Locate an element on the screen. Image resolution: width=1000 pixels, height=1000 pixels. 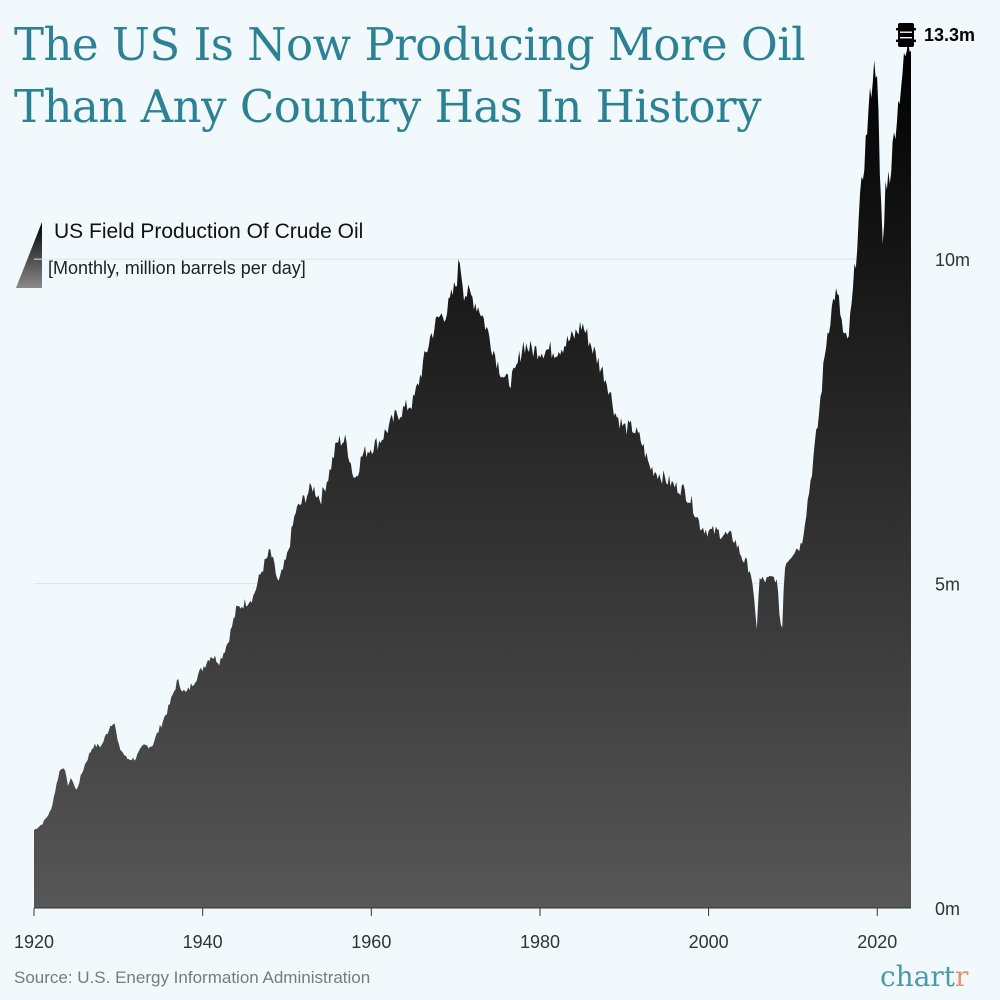
peak-annotation: 13.3m is located at coordinates (935, 35).